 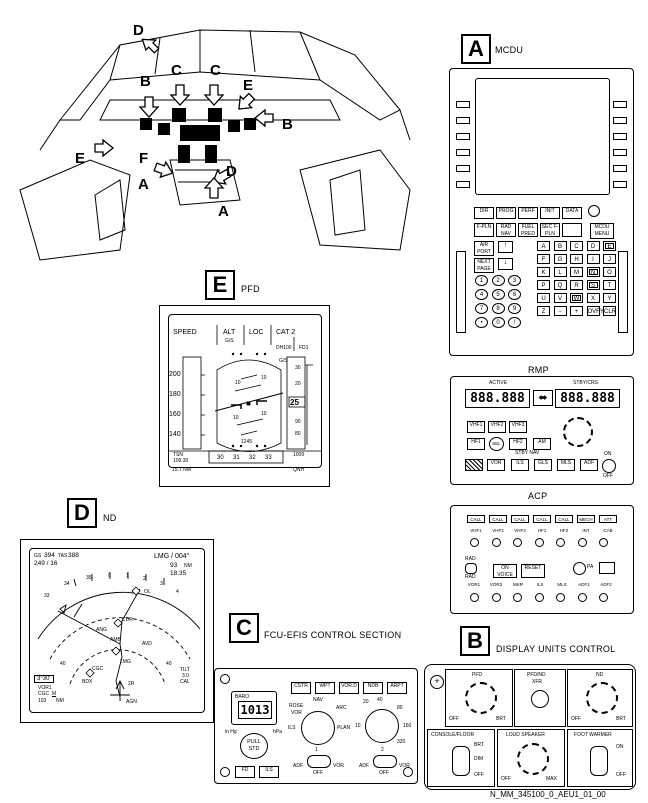 I want to click on rmp-key-hf2: HF2, so click(x=518, y=444).